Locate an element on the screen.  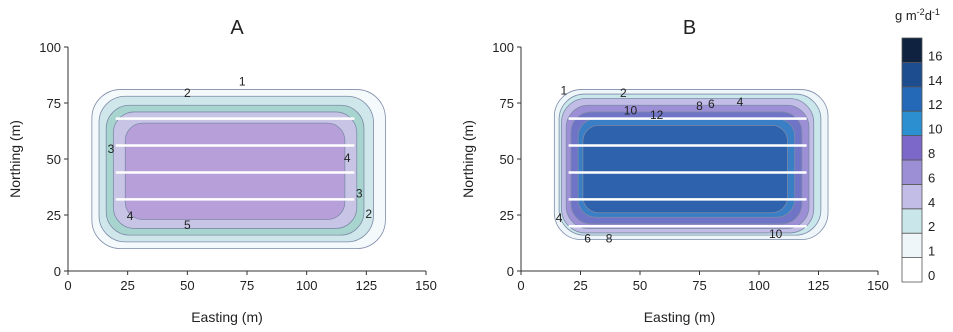
colorbar-unit-part: -1 is located at coordinates (936, 12).